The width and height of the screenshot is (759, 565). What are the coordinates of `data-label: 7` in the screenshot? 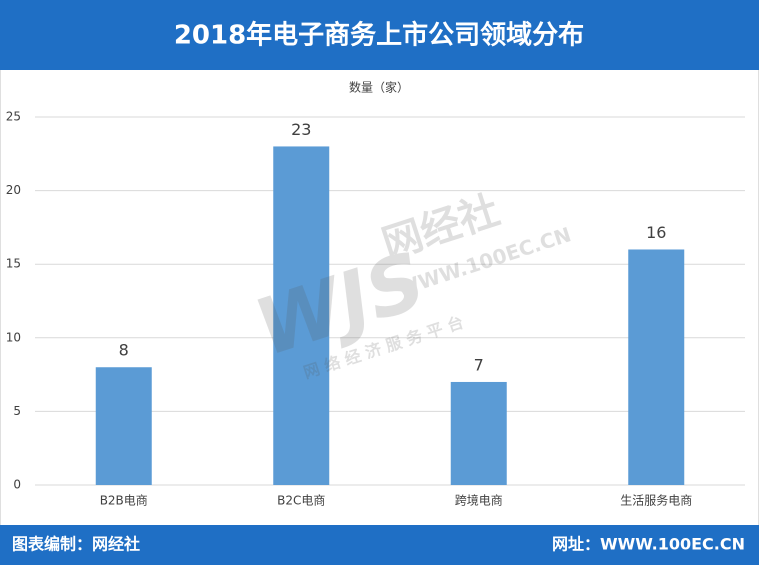 It's located at (479, 364).